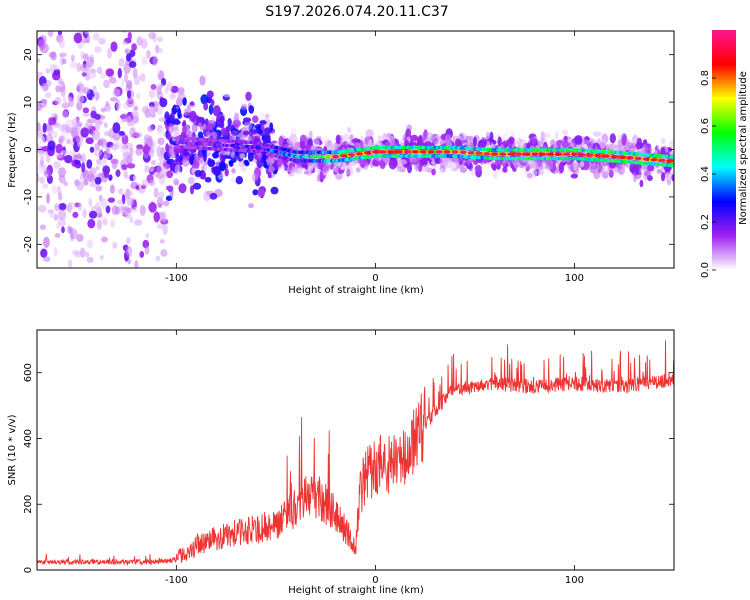 This screenshot has width=750, height=600. I want to click on spectrogram-y-tick-label: 0, so click(28, 149).